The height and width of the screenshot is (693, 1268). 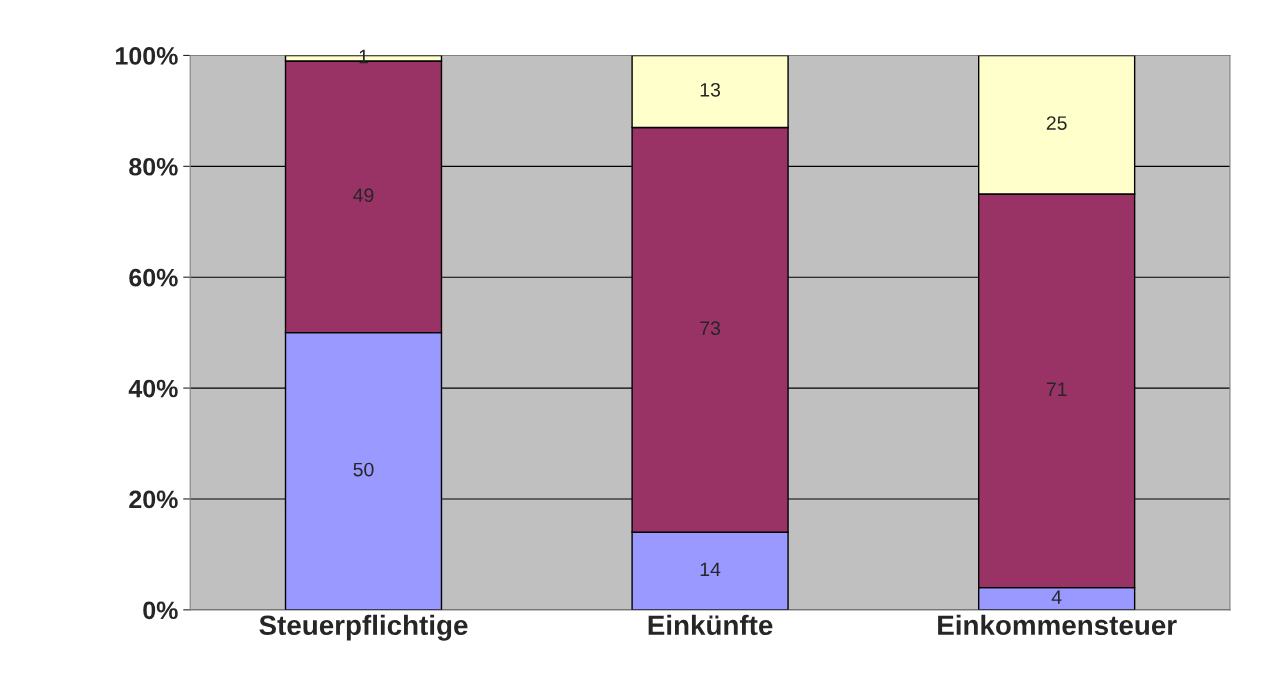 What do you see at coordinates (153, 277) in the screenshot?
I see `y-tick-label: 60%` at bounding box center [153, 277].